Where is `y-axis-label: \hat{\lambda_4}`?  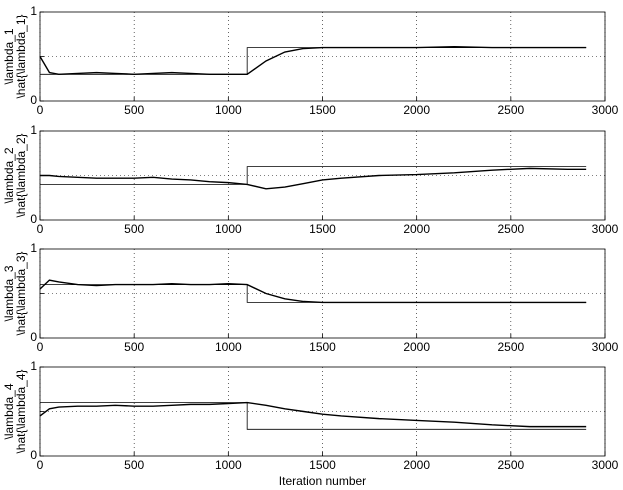
y-axis-label: \hat{\lambda_4} is located at coordinates (21, 411).